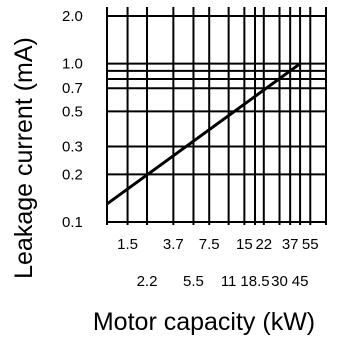  What do you see at coordinates (72, 146) in the screenshot?
I see `y-tick-label: 0.3` at bounding box center [72, 146].